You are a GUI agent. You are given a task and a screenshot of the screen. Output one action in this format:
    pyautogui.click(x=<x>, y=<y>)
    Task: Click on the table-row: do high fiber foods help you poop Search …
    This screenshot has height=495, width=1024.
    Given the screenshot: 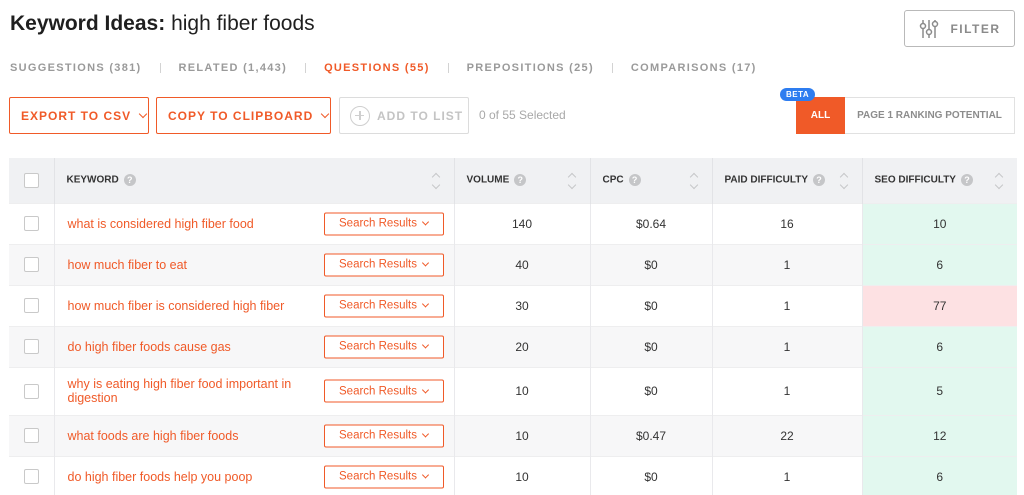 What is the action you would take?
    pyautogui.click(x=513, y=475)
    